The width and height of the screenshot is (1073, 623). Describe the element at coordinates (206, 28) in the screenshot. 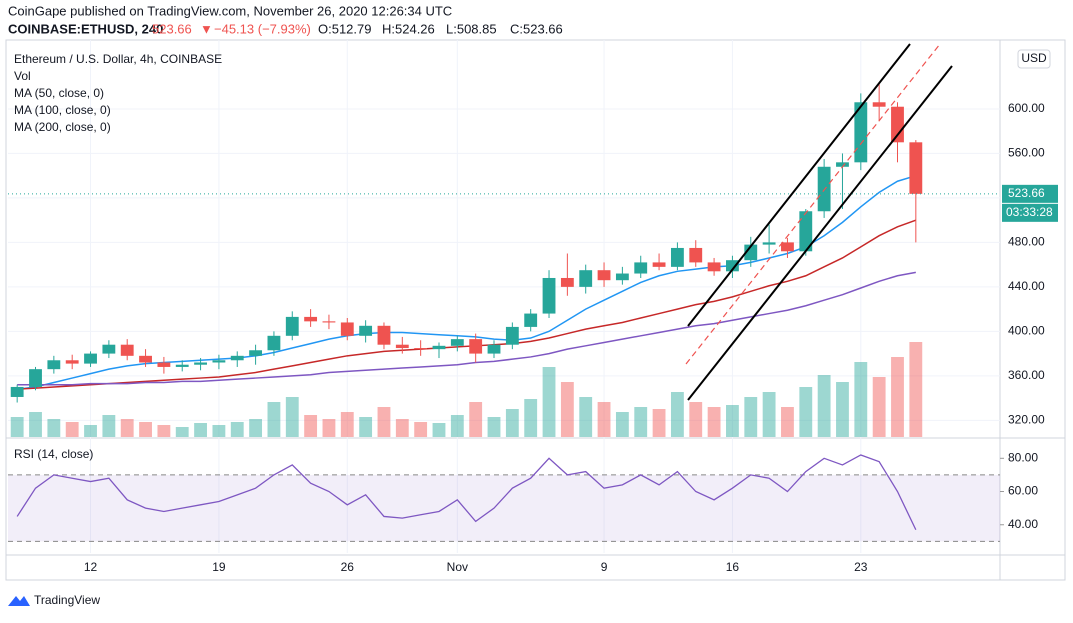

I see `arrow: ▼` at that location.